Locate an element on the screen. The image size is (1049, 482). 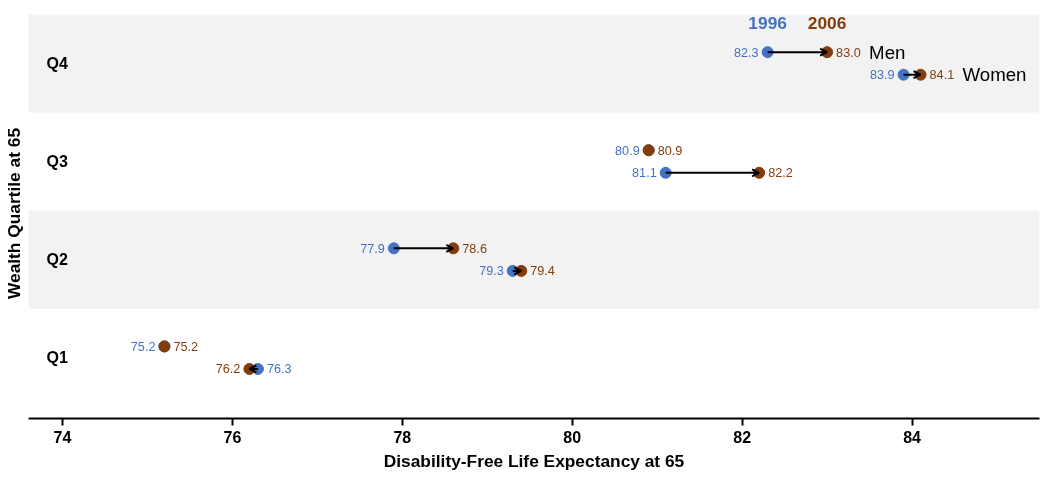
data-label: 83.9 is located at coordinates (882, 75).